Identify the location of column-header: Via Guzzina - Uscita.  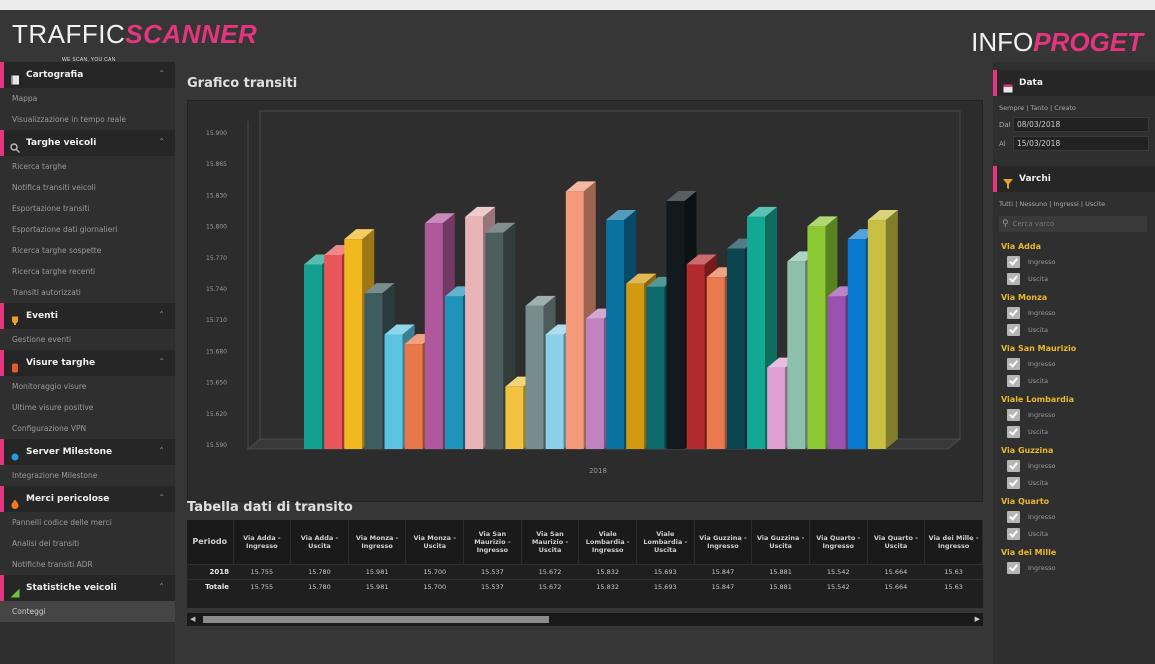
(780, 542).